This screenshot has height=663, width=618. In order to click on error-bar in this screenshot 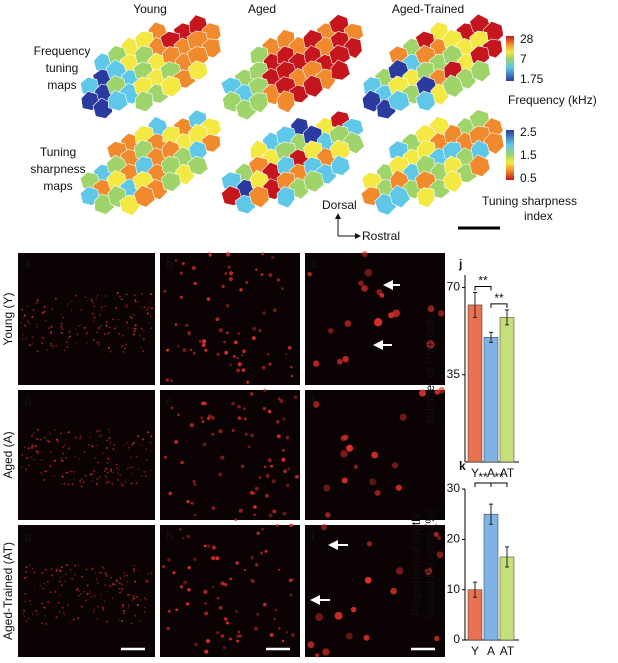, I will do `click(507, 317)`.